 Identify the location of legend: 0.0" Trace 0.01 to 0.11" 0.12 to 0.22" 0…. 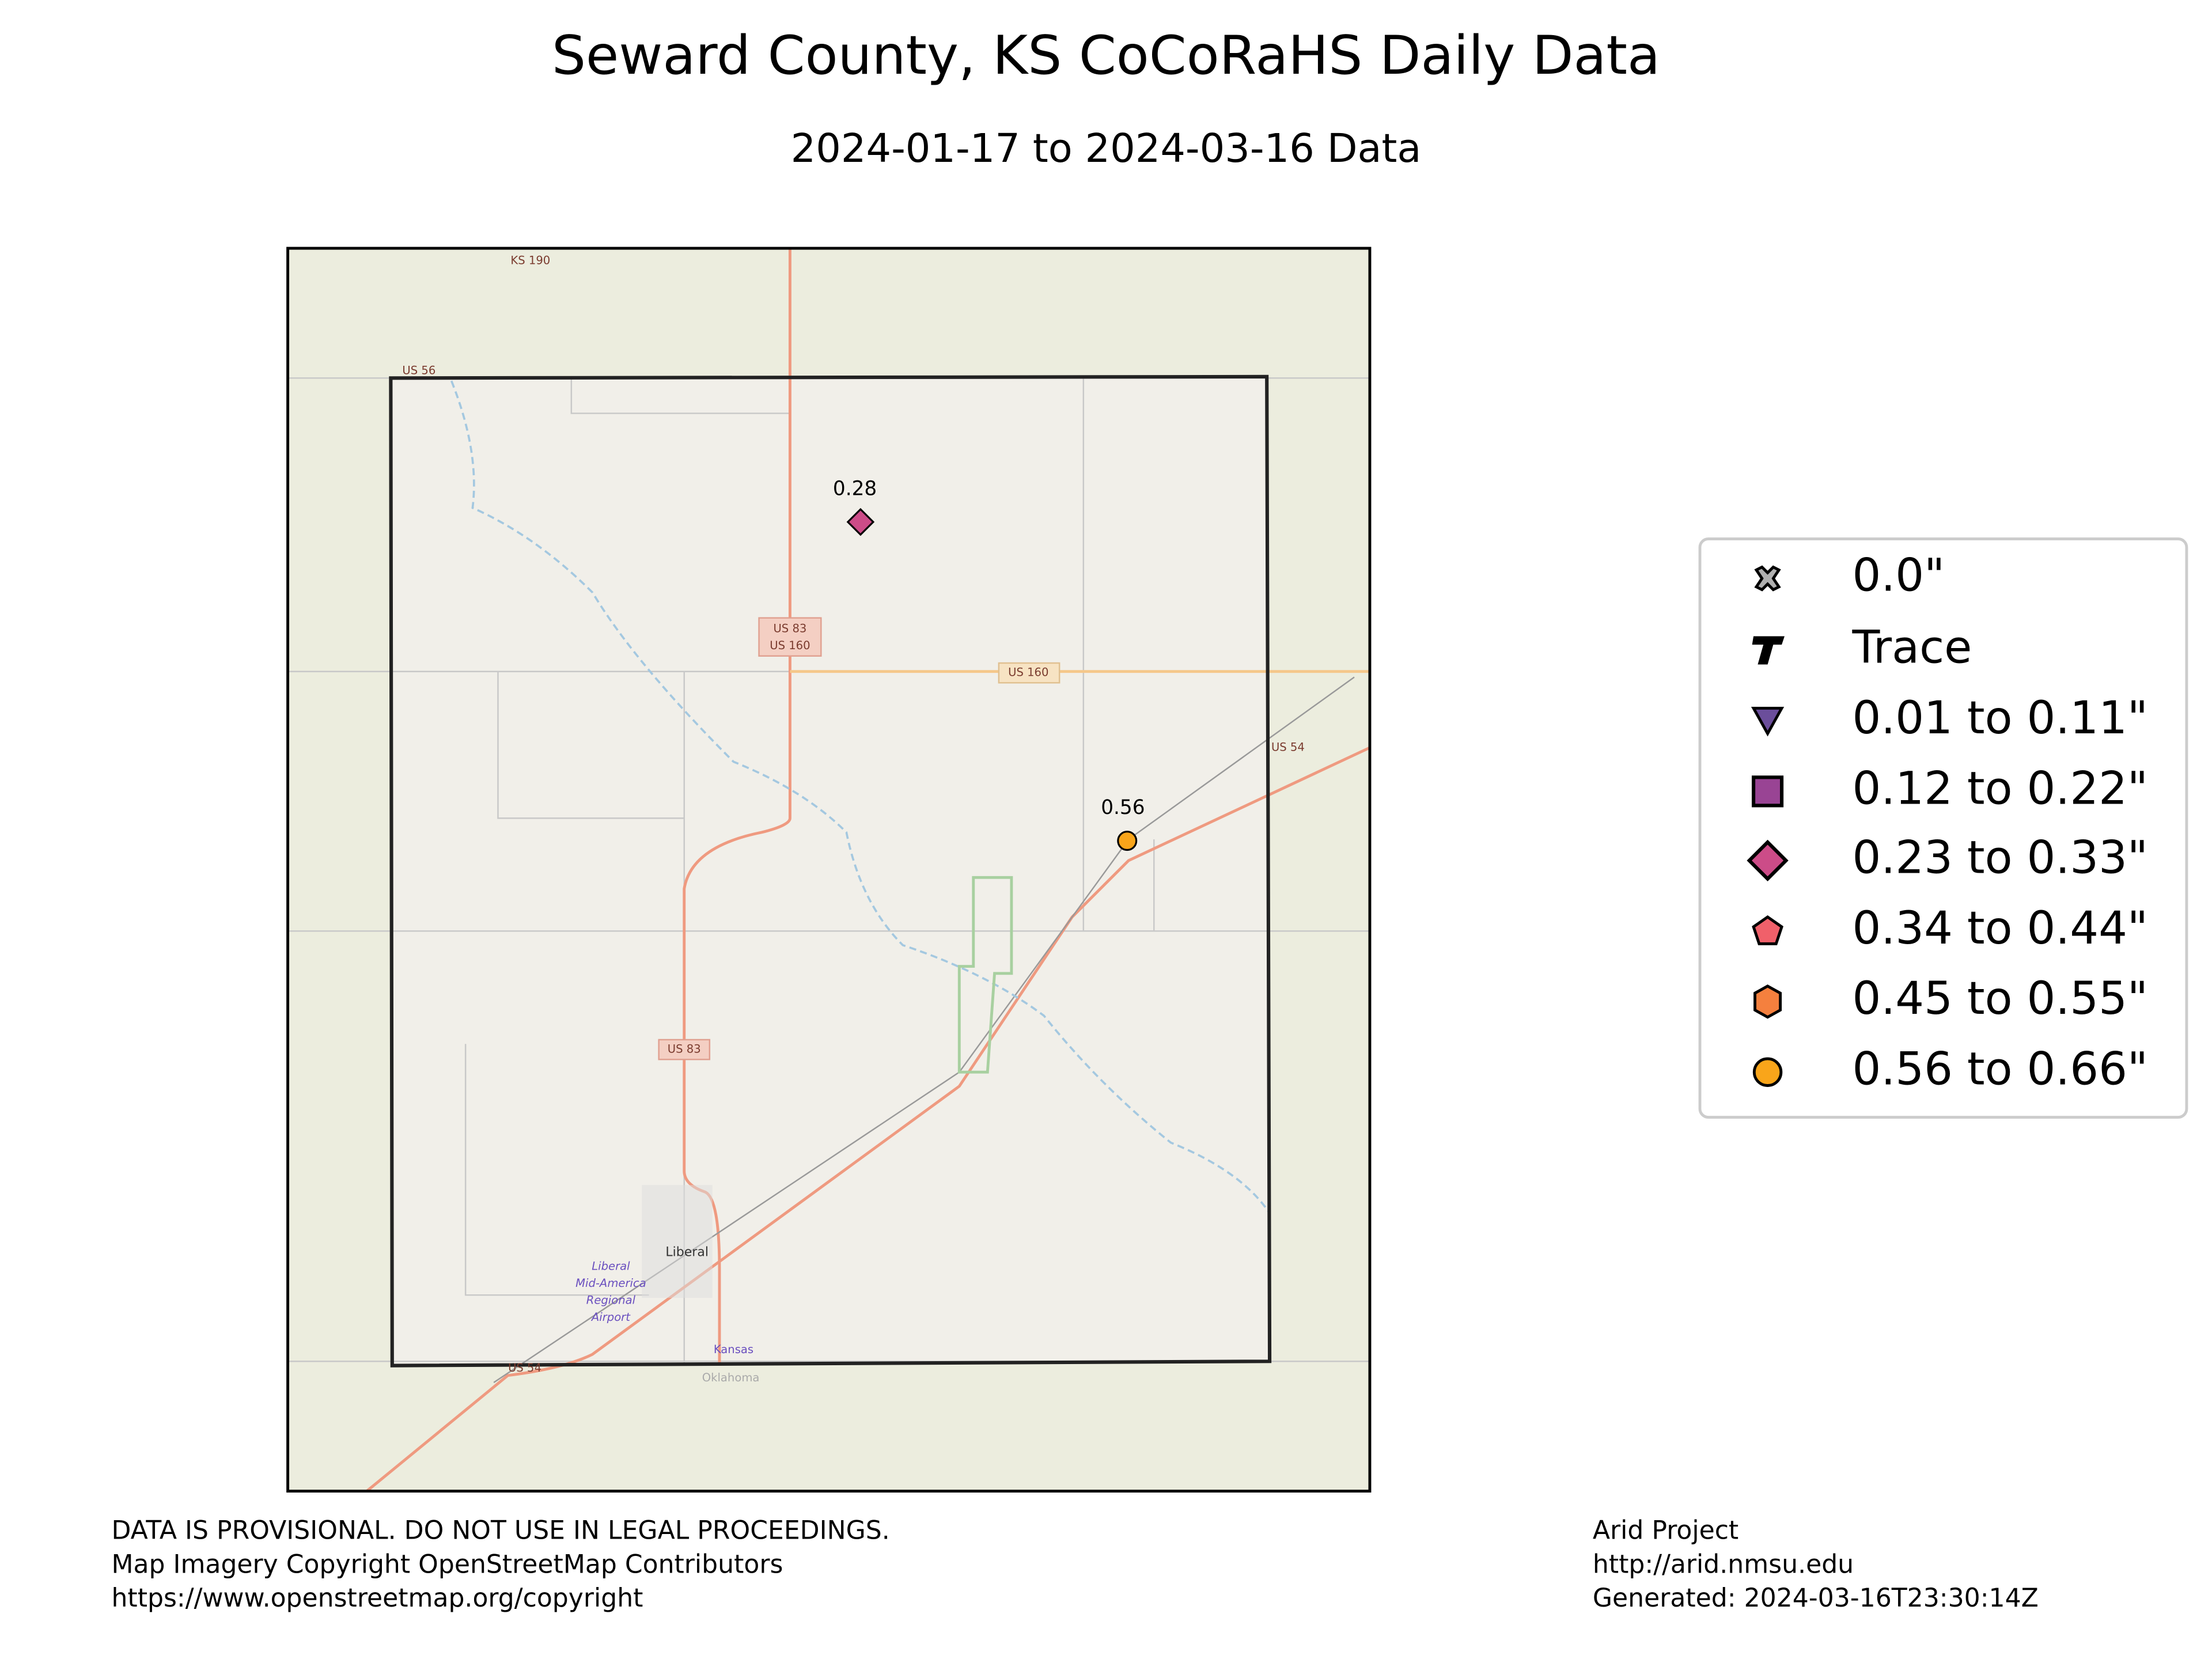
(1943, 828).